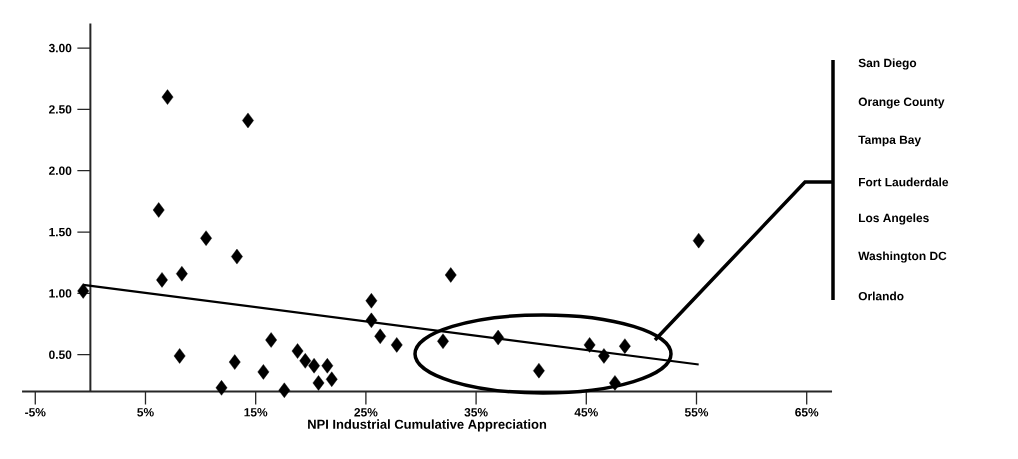  Describe the element at coordinates (60, 232) in the screenshot. I see `y-tick-label: 1.50` at that location.